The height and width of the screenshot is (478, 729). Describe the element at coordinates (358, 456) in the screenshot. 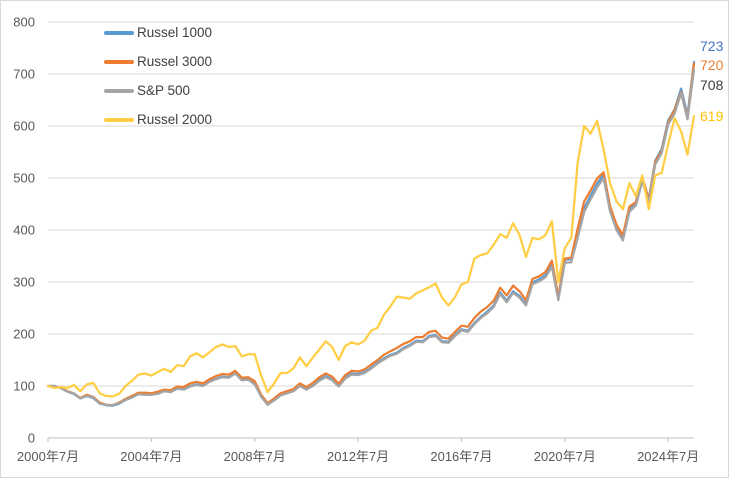

I see `x-tick-label: 2012年7月` at that location.